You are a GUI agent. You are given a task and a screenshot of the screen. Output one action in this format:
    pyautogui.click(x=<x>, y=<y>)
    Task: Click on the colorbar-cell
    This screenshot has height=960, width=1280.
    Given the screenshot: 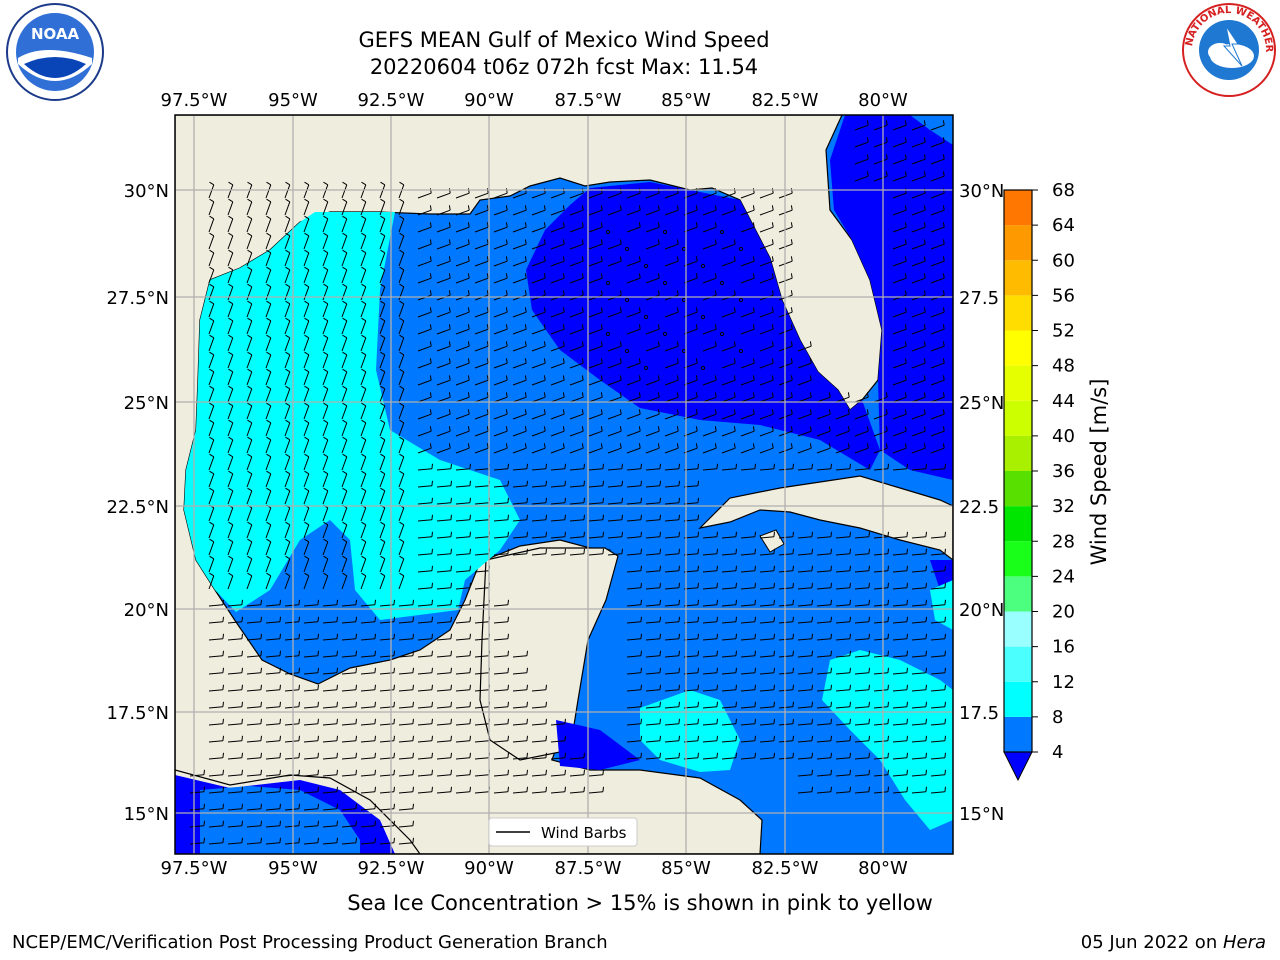 What is the action you would take?
    pyautogui.click(x=1018, y=559)
    